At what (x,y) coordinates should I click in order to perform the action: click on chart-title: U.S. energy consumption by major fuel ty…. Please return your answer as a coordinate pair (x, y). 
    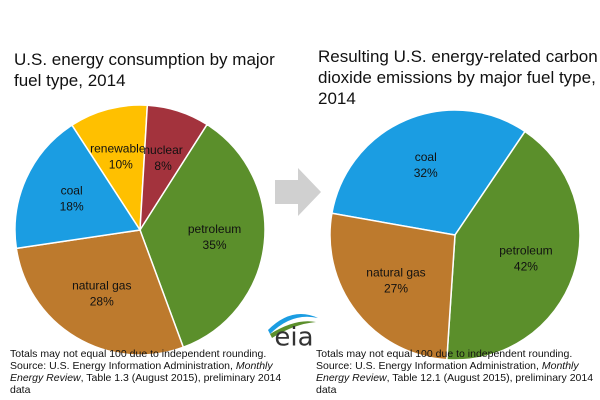
    Looking at the image, I should click on (144, 70).